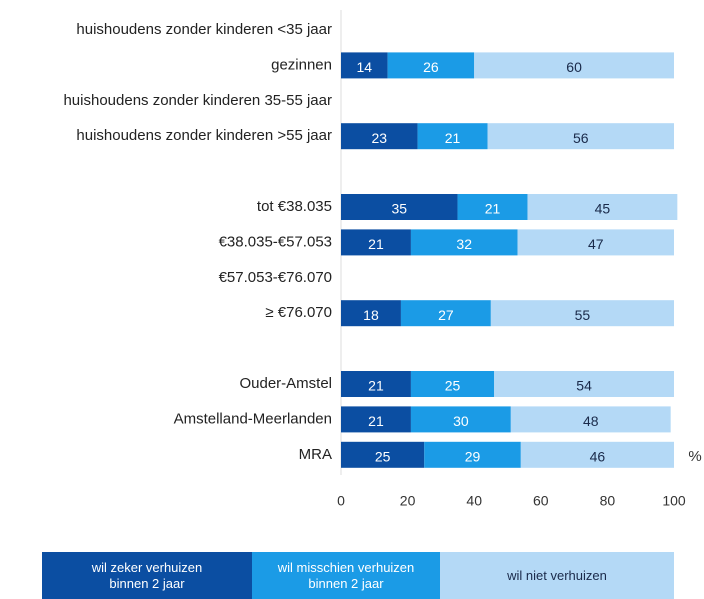 The height and width of the screenshot is (599, 704). I want to click on legend-item: wil zeker verhuizen binnen 2 jaar, so click(147, 575).